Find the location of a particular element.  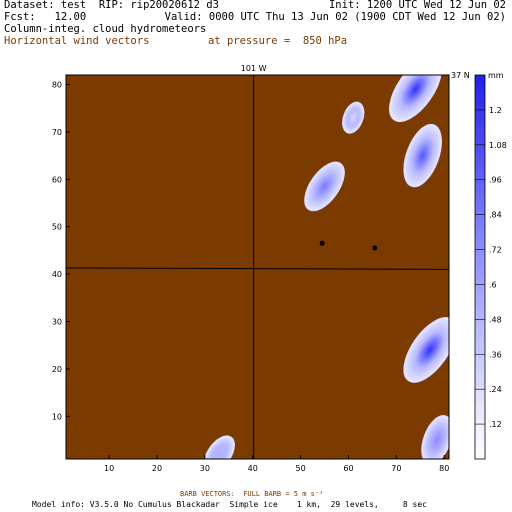

x-tick-label: 20 is located at coordinates (157, 468).